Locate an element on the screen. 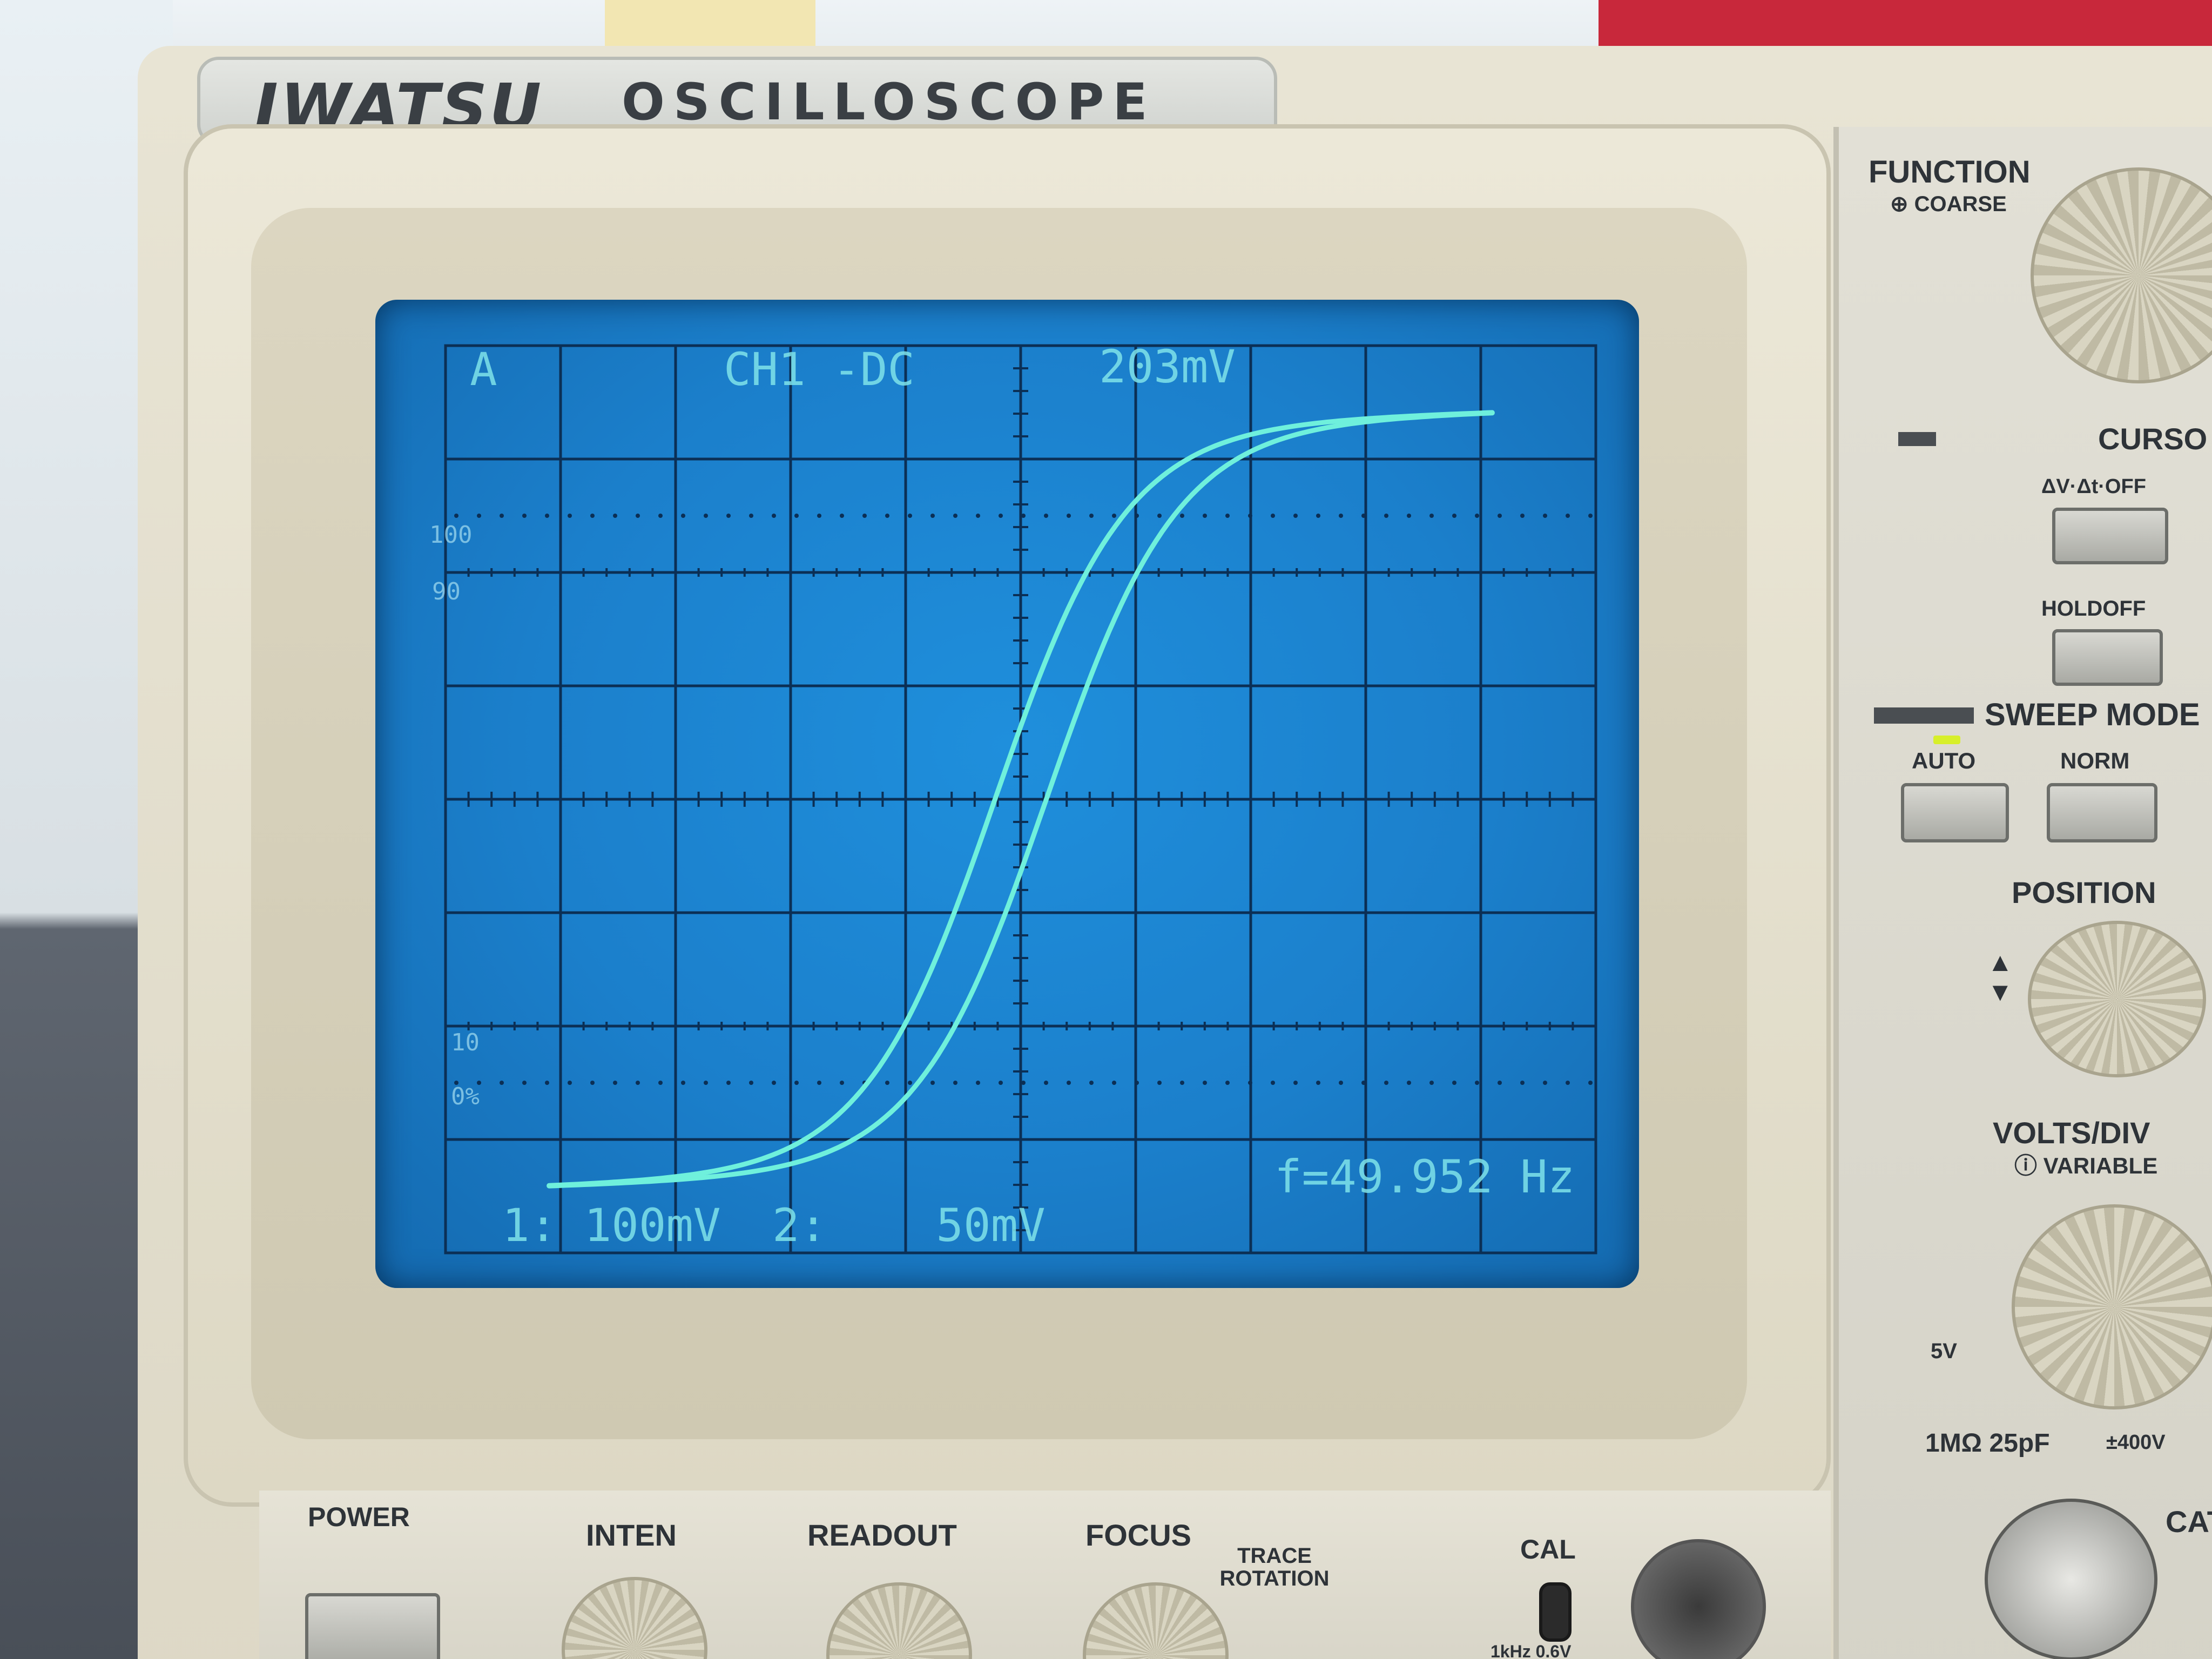 The height and width of the screenshot is (1659, 2212). cursor-mode-button is located at coordinates (2110, 536).